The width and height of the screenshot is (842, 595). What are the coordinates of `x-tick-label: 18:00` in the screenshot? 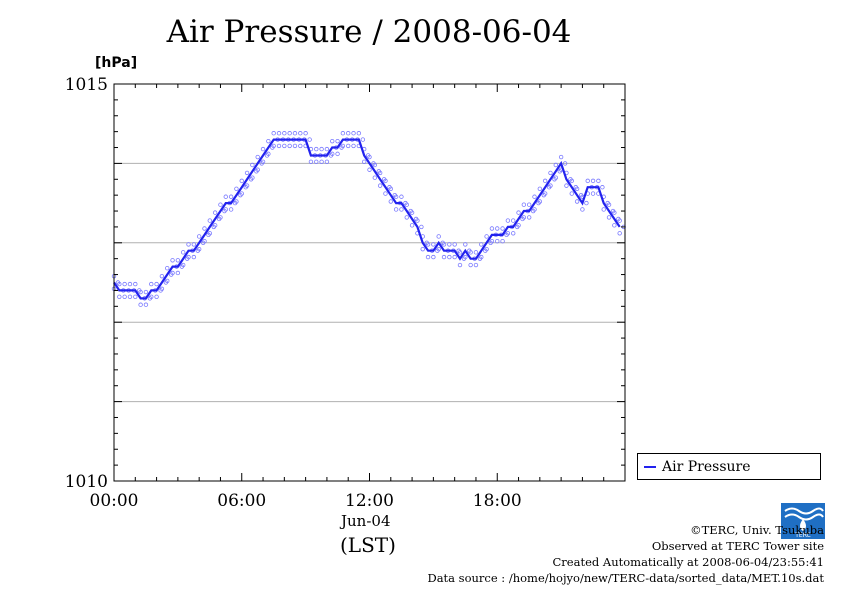 It's located at (497, 501).